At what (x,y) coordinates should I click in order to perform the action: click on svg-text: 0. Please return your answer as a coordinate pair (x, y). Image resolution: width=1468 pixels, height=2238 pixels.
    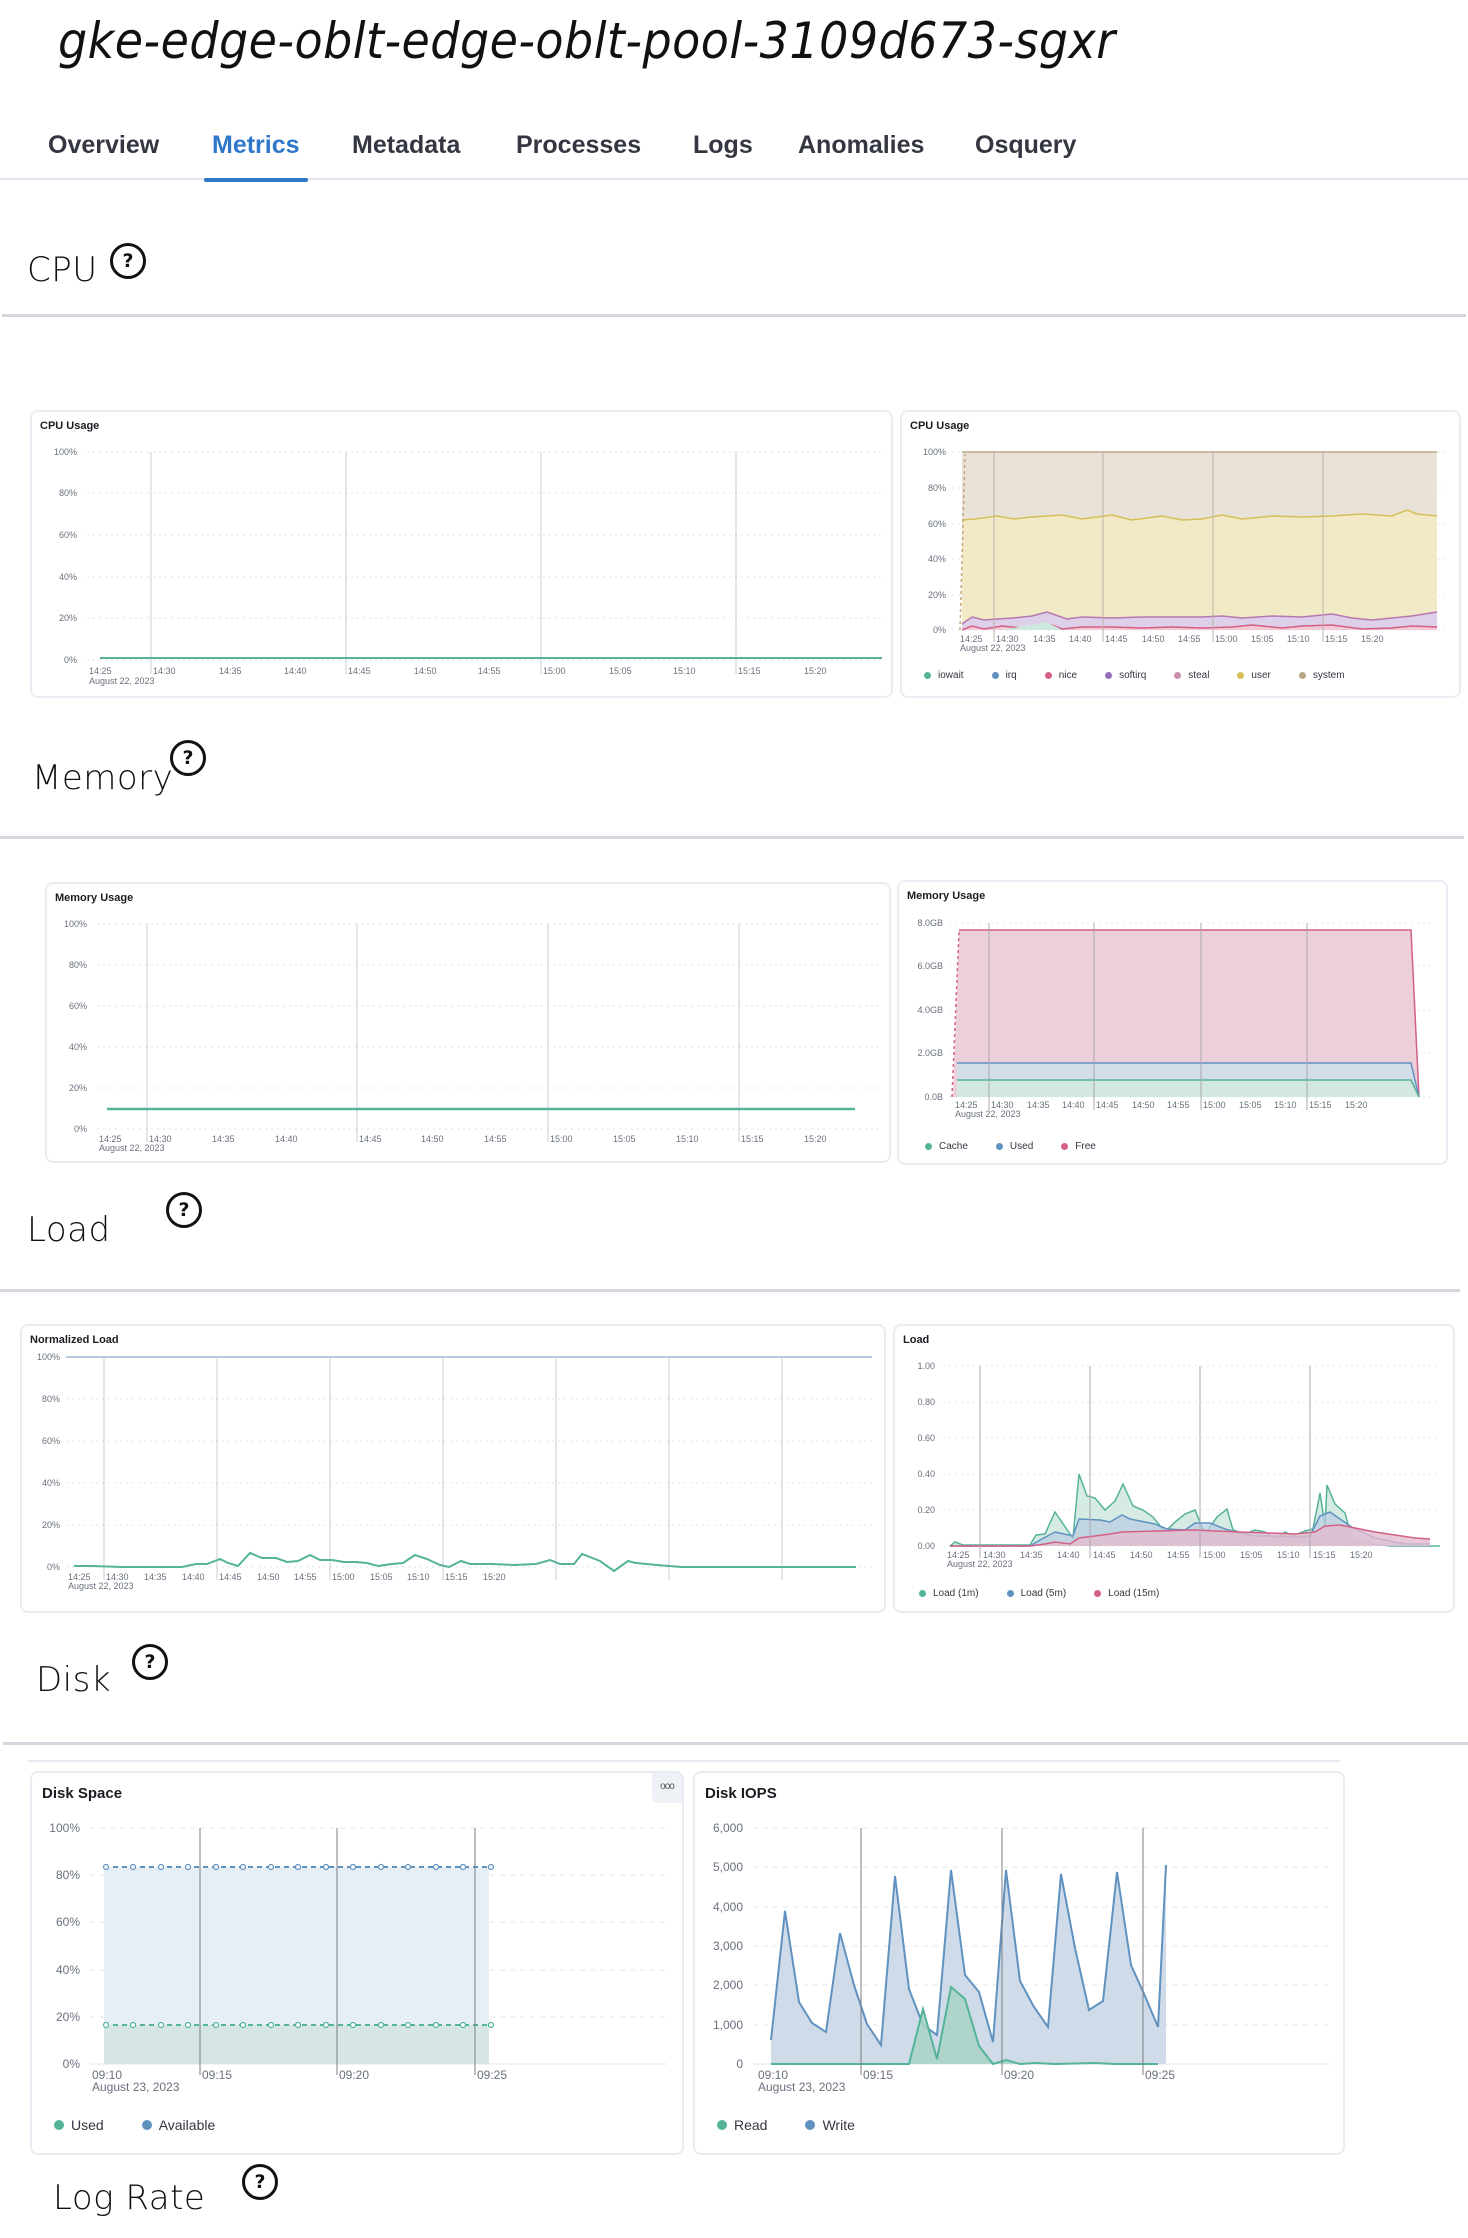
    Looking at the image, I should click on (739, 2064).